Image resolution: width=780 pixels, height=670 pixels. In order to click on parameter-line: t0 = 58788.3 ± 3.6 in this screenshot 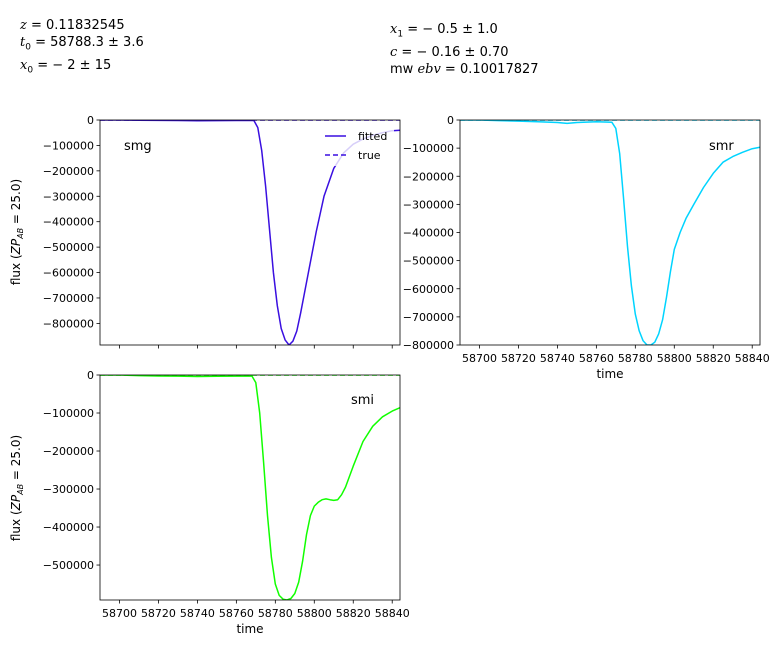, I will do `click(82, 45)`.